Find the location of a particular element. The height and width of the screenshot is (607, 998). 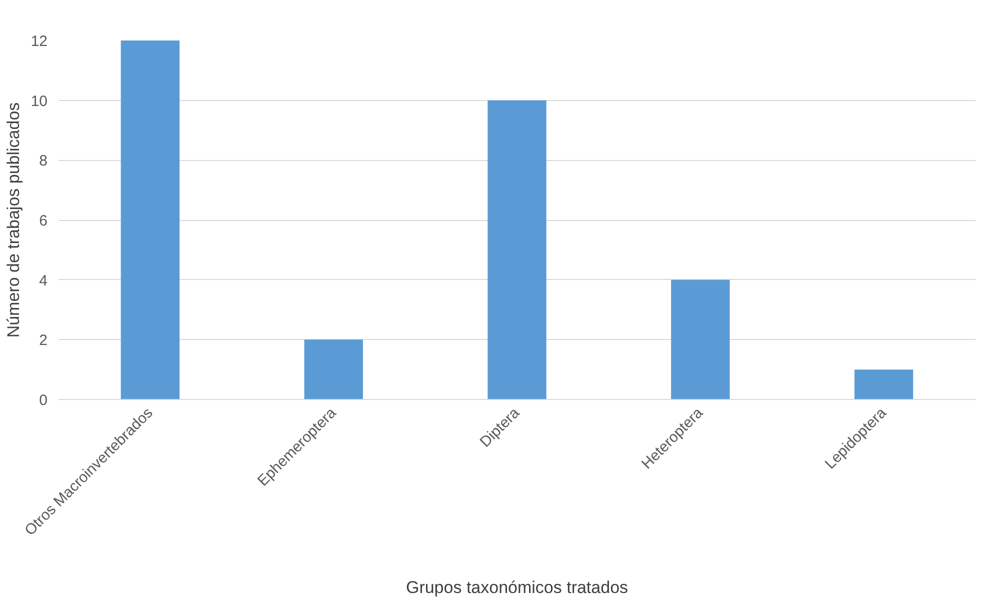

y-tick-label: 6 is located at coordinates (43, 221).